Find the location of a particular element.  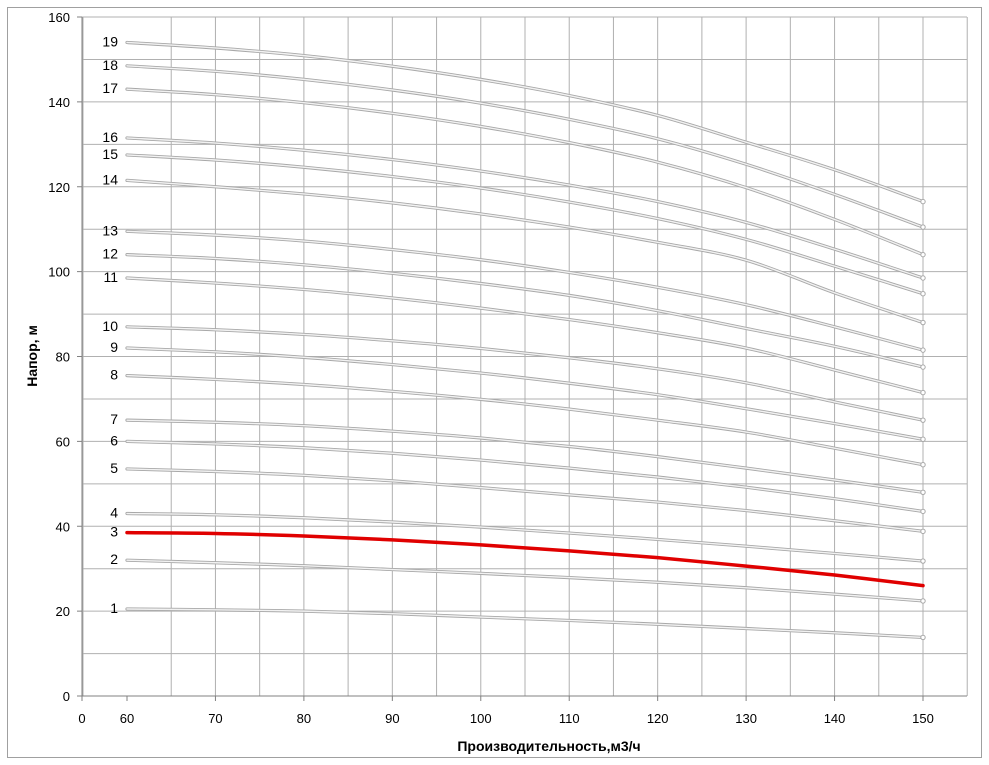

y-tick-label: 60 is located at coordinates (63, 441).